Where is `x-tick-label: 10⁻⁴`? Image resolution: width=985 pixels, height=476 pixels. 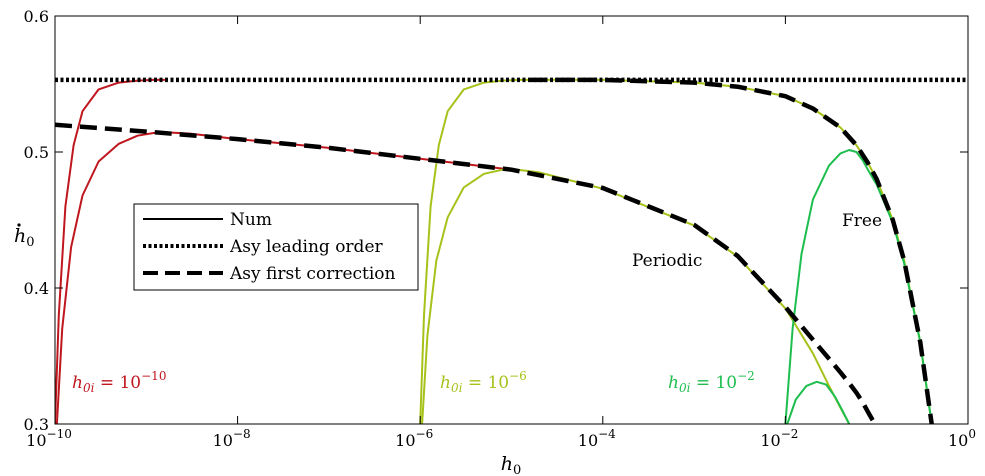 x-tick-label: 10⁻⁴ is located at coordinates (597, 438).